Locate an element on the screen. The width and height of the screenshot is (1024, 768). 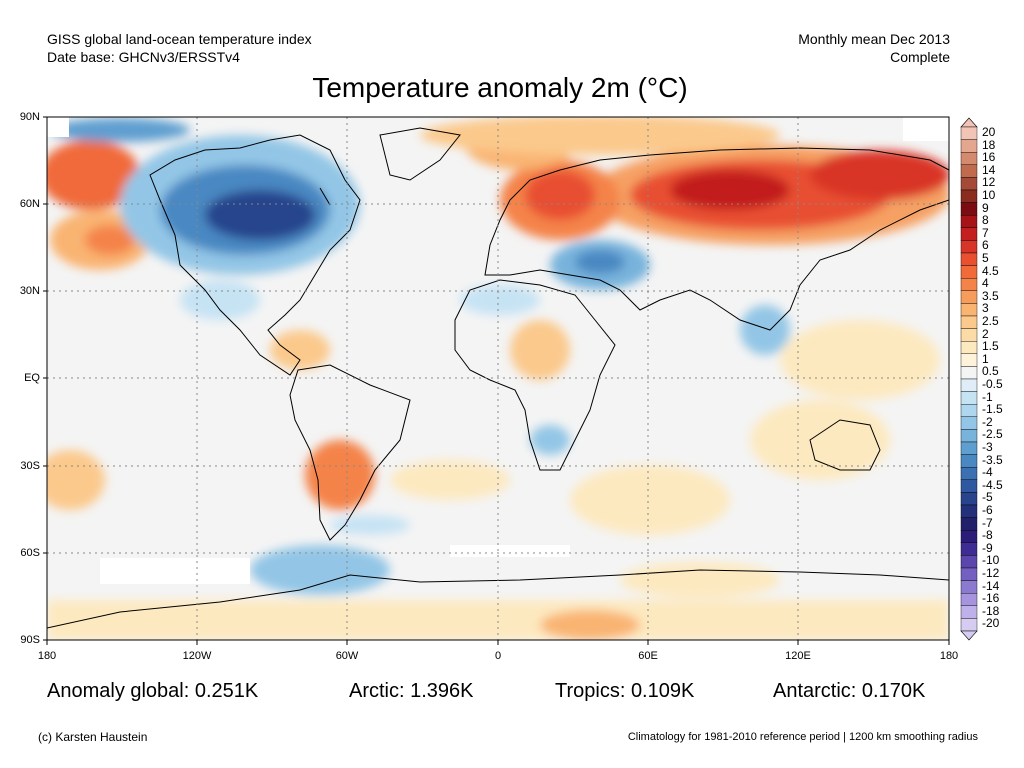
colorbar-tick-label: 6 is located at coordinates (985, 245).